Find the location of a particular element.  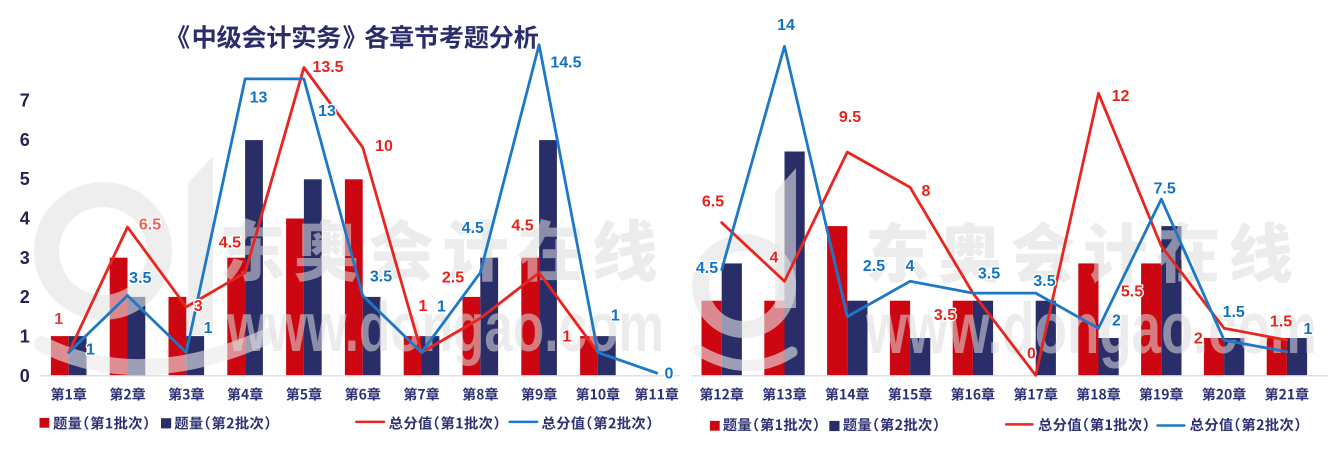

svg-text: 8 is located at coordinates (926, 191).